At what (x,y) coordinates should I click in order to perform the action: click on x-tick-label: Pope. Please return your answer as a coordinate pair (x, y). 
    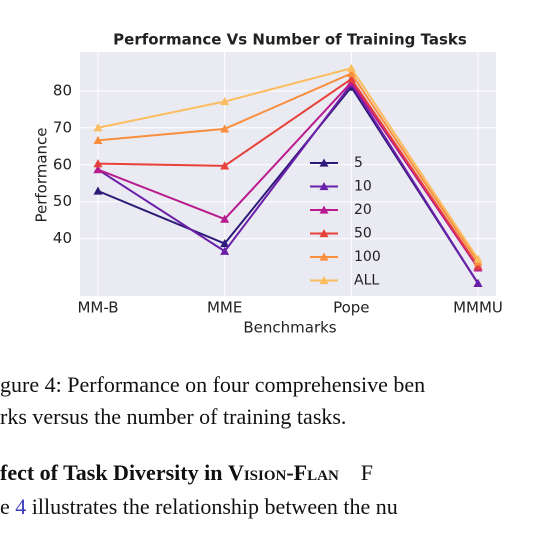
    Looking at the image, I should click on (351, 308).